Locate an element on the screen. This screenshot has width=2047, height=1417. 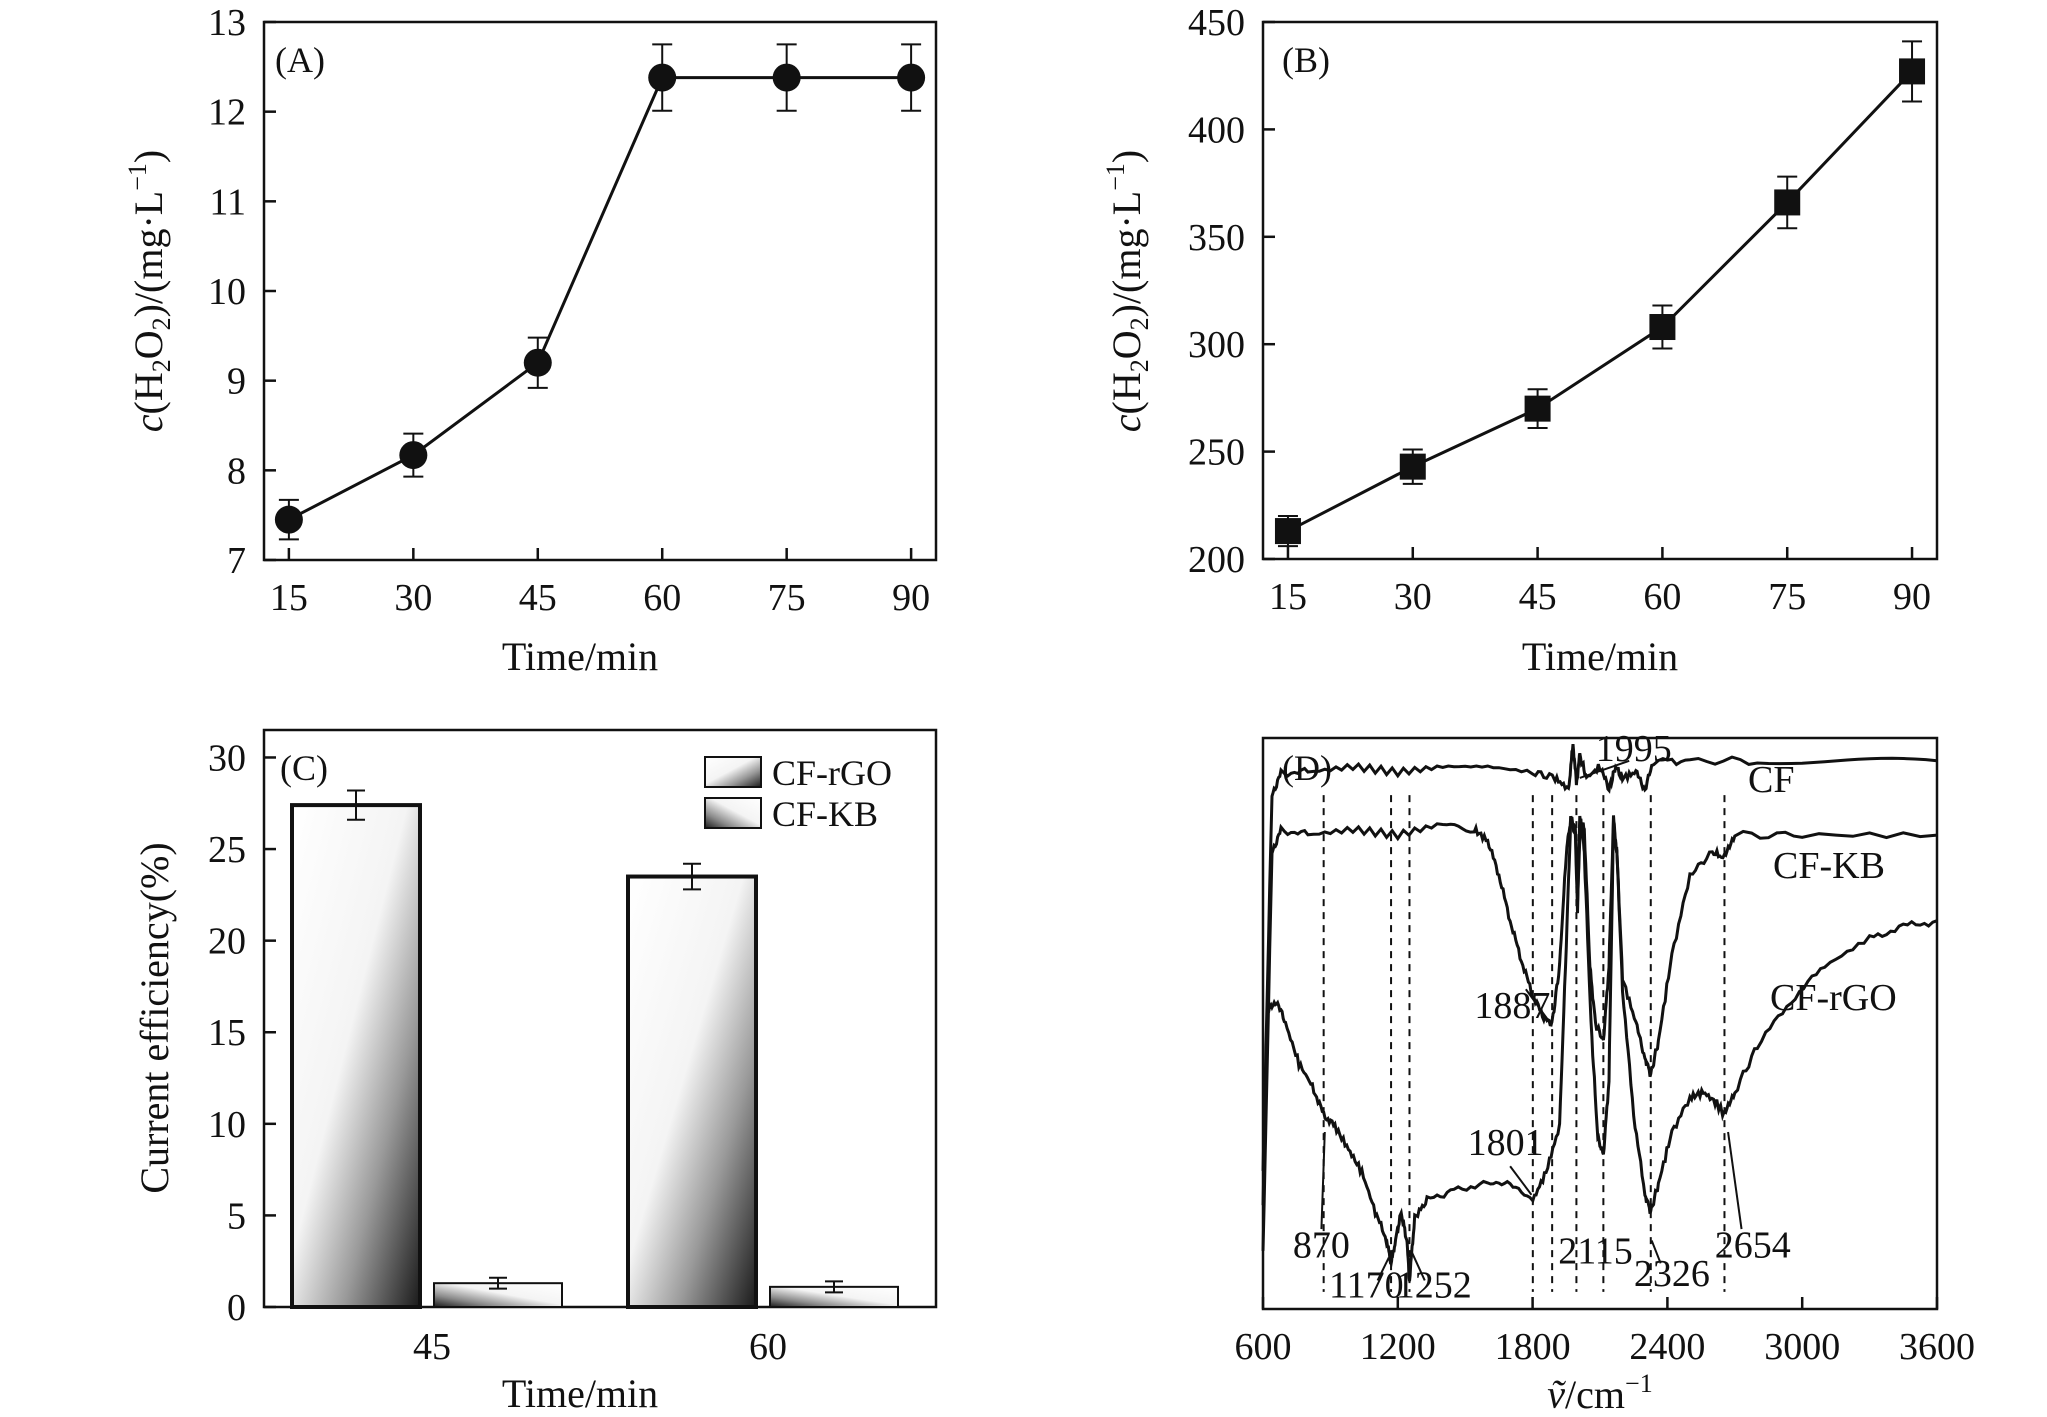
y-tick-label: 200 is located at coordinates (1216, 560).